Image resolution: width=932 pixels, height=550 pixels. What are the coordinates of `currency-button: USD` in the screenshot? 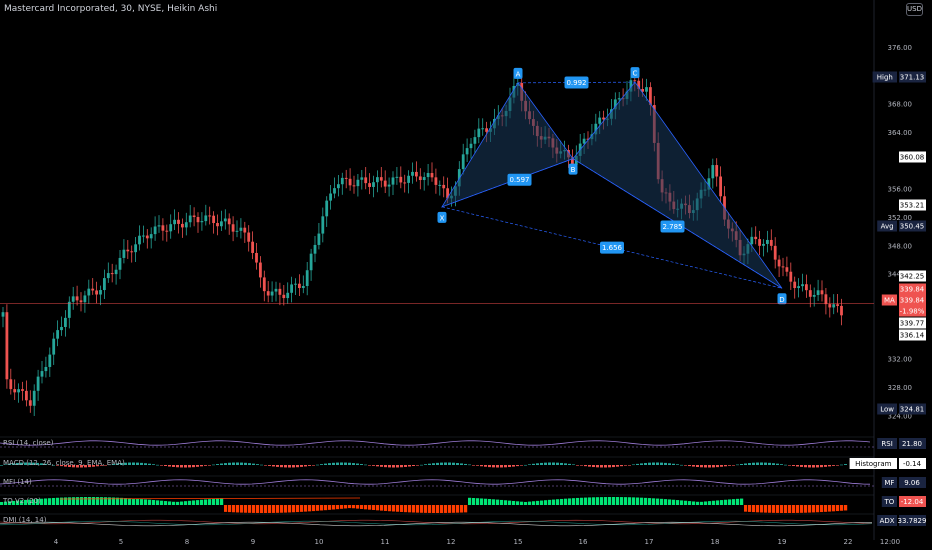 It's located at (914, 9).